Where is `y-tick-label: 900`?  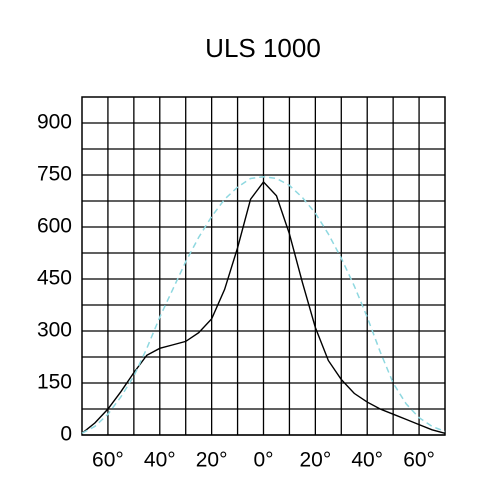
y-tick-label: 900 is located at coordinates (54, 122).